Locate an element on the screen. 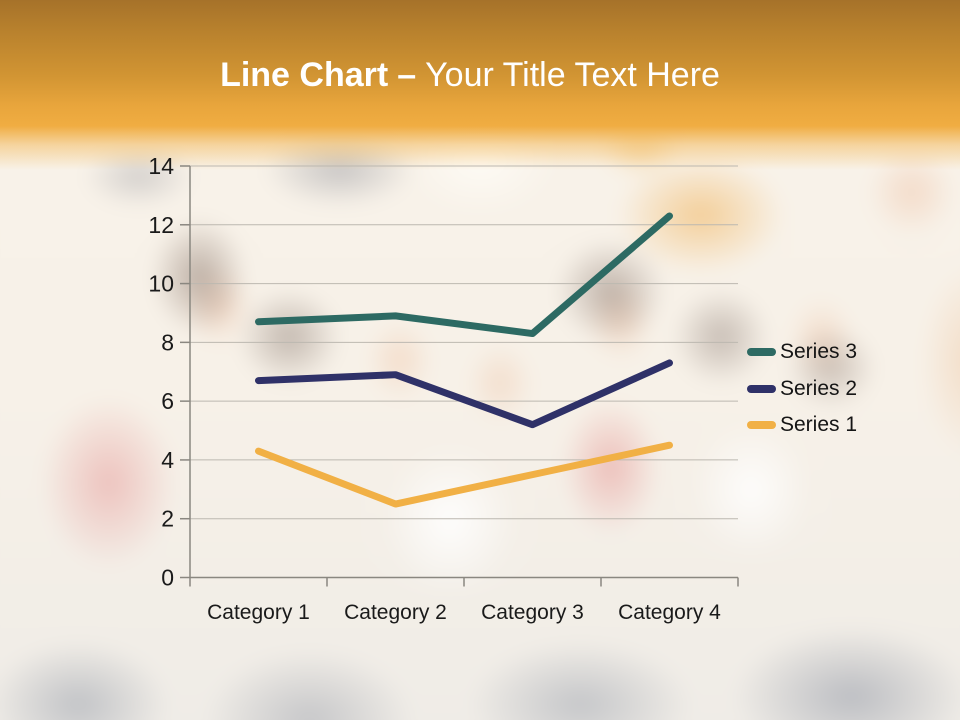 The width and height of the screenshot is (960, 720). series-3-line-marker-icon is located at coordinates (761, 352).